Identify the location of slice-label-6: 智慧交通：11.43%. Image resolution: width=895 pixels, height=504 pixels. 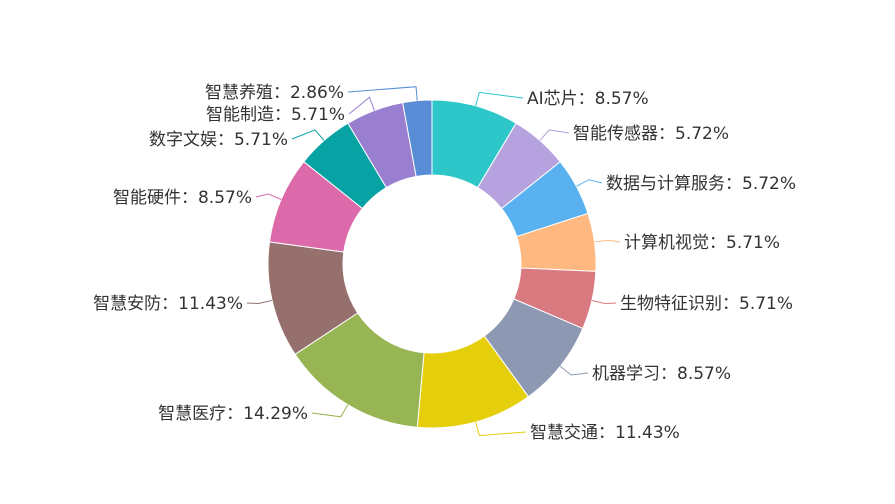
(605, 433).